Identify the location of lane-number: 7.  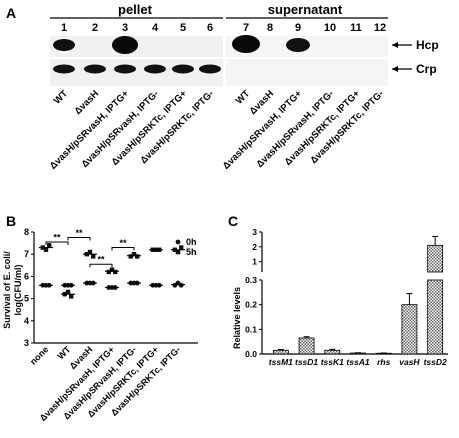
(246, 28).